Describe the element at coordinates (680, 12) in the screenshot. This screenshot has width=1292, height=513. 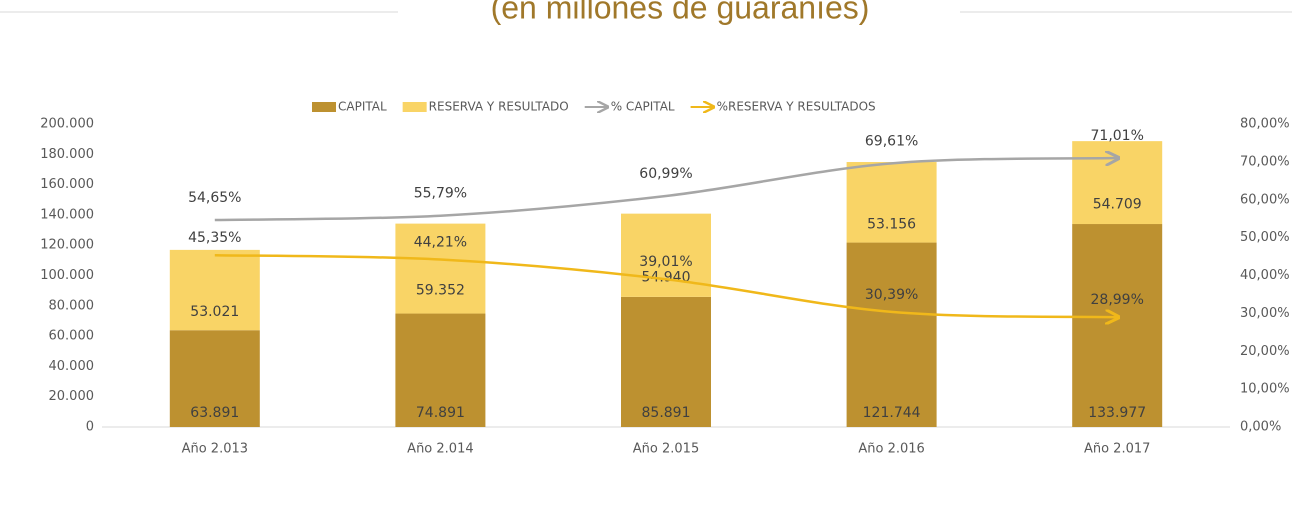
I see `chart-title: (en millones de guaraníes)` at that location.